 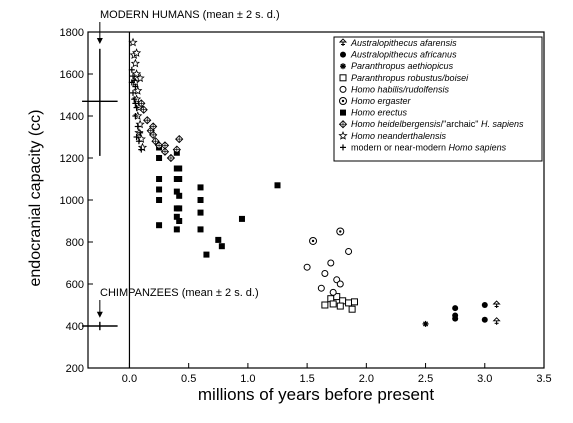 What do you see at coordinates (366, 379) in the screenshot?
I see `x-tick-label: 2.0` at bounding box center [366, 379].